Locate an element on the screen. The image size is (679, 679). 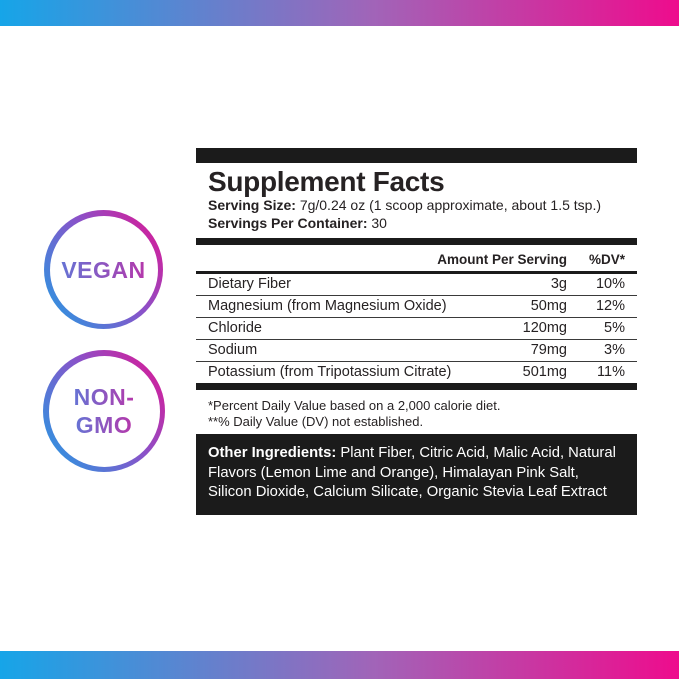
row-amount-cell: 501mg is located at coordinates (544, 372).